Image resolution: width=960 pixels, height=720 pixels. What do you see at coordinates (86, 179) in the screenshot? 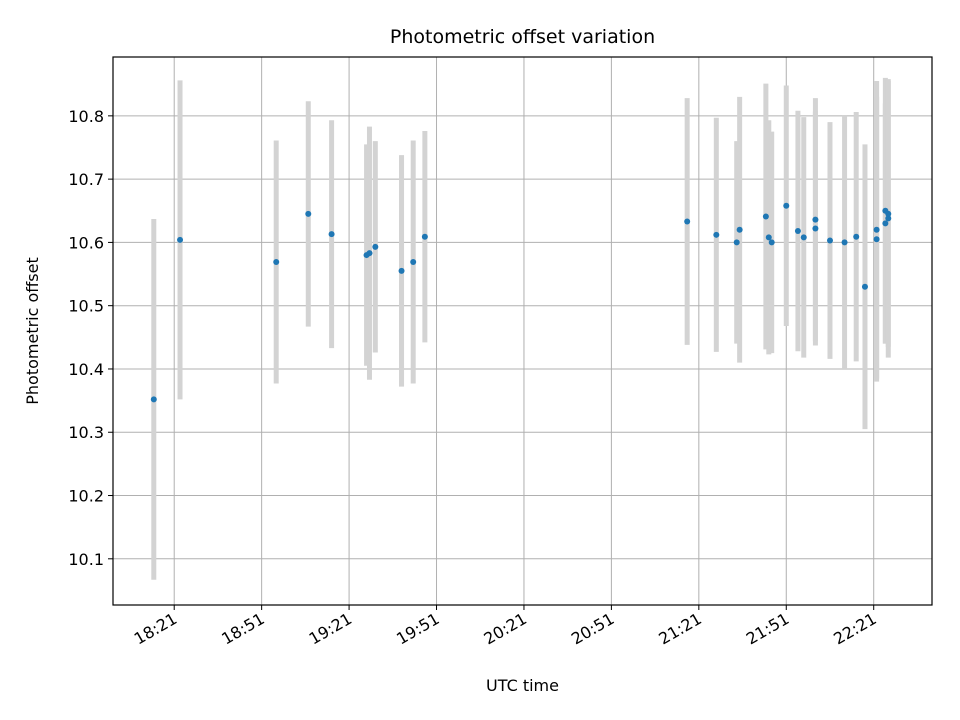
I see `y-tick-label: 10.7` at bounding box center [86, 179].